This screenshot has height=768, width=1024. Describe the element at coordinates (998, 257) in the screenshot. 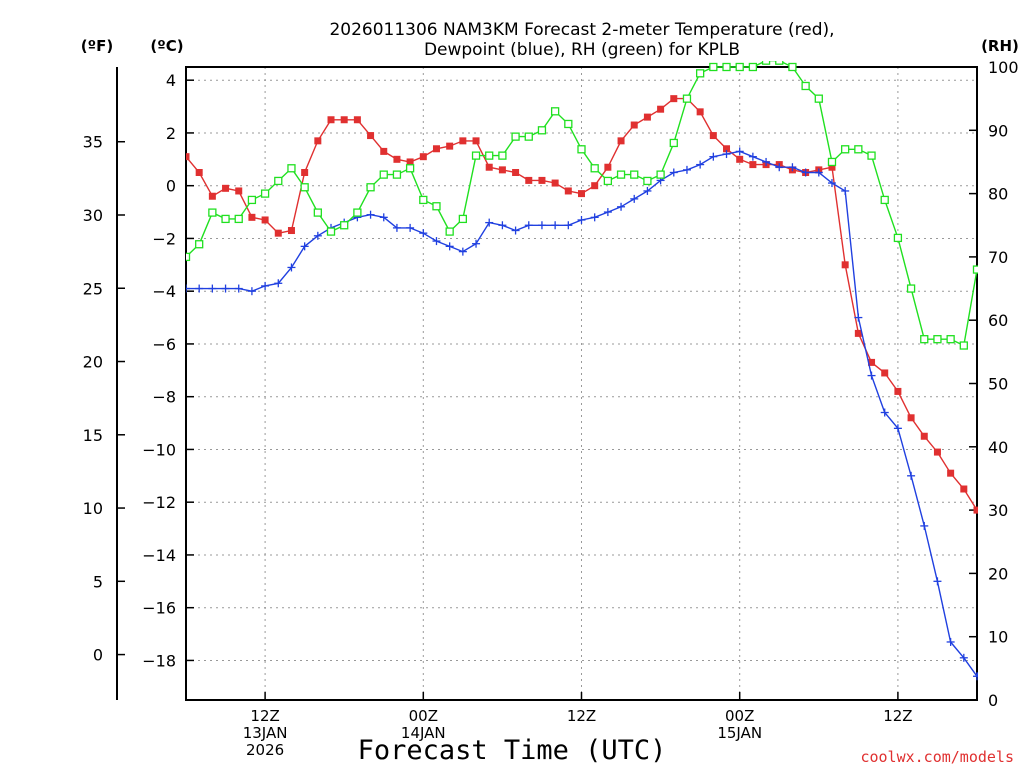

I see `rh-tick-label: 70` at that location.